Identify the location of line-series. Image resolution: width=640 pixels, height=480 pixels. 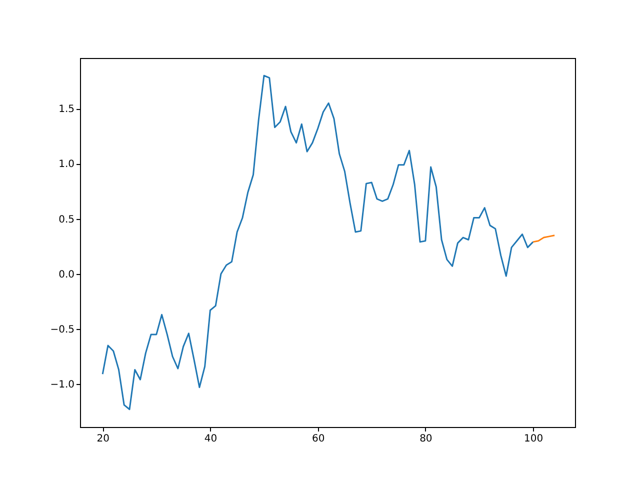
(544, 238).